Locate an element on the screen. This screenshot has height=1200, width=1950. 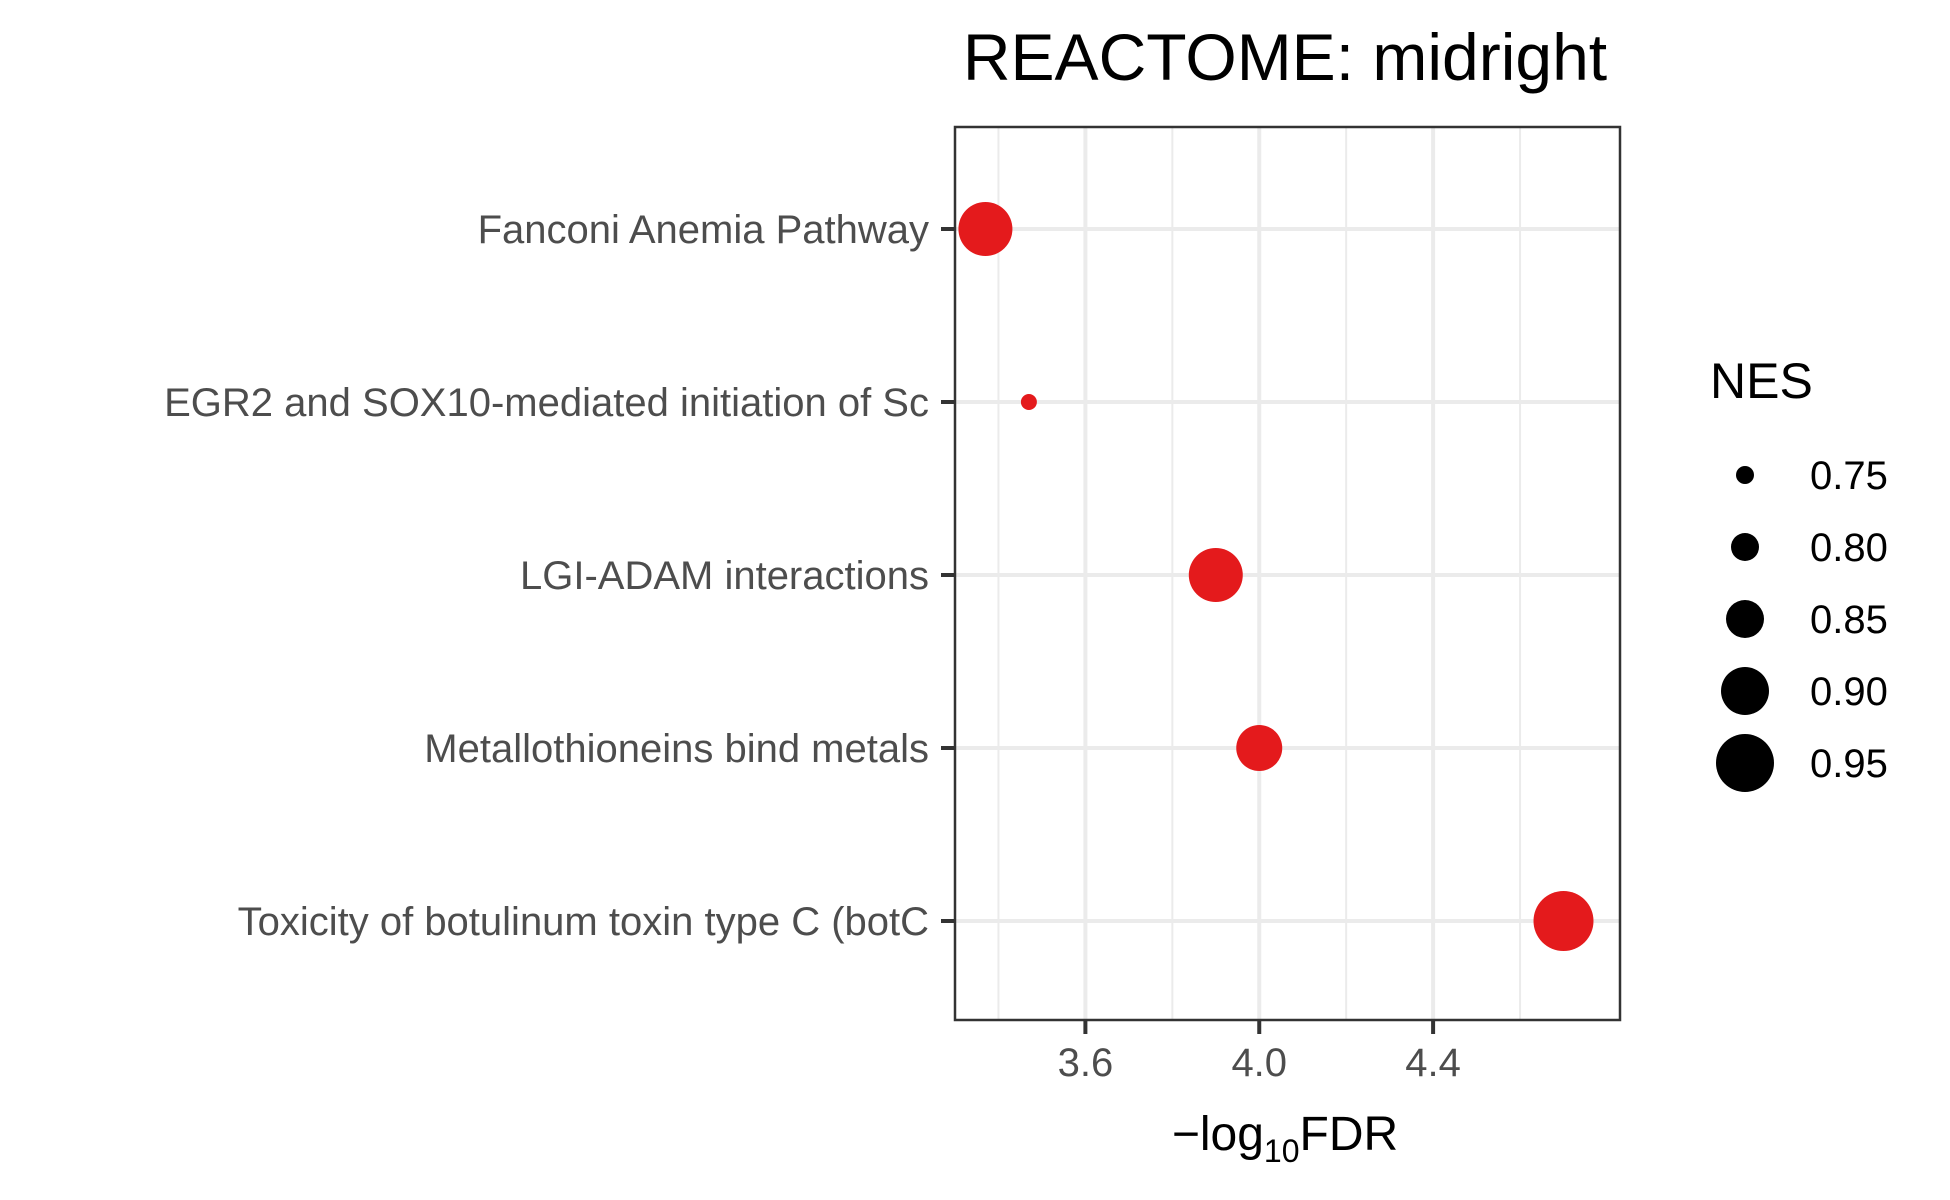
legend-label: 0.75 is located at coordinates (1849, 476).